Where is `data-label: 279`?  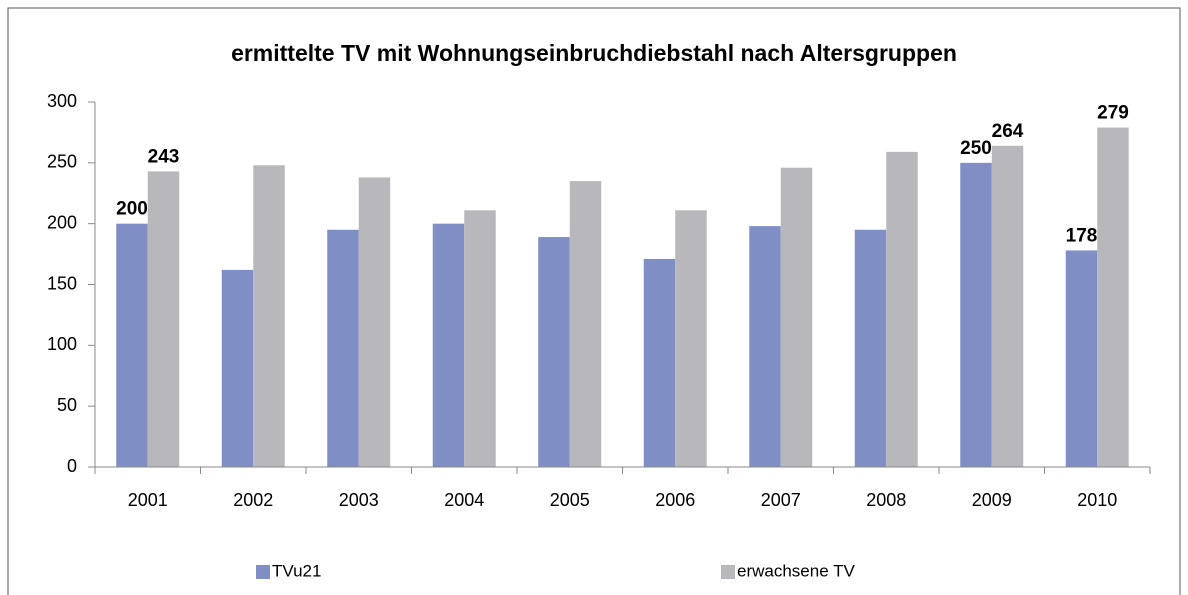
data-label: 279 is located at coordinates (1113, 113).